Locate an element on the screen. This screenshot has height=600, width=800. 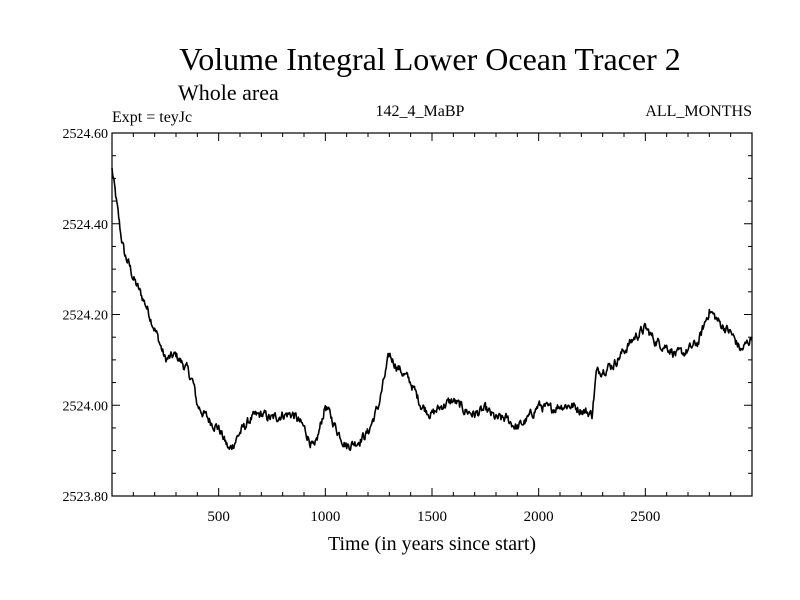
chart-subtitle: Whole area is located at coordinates (228, 92).